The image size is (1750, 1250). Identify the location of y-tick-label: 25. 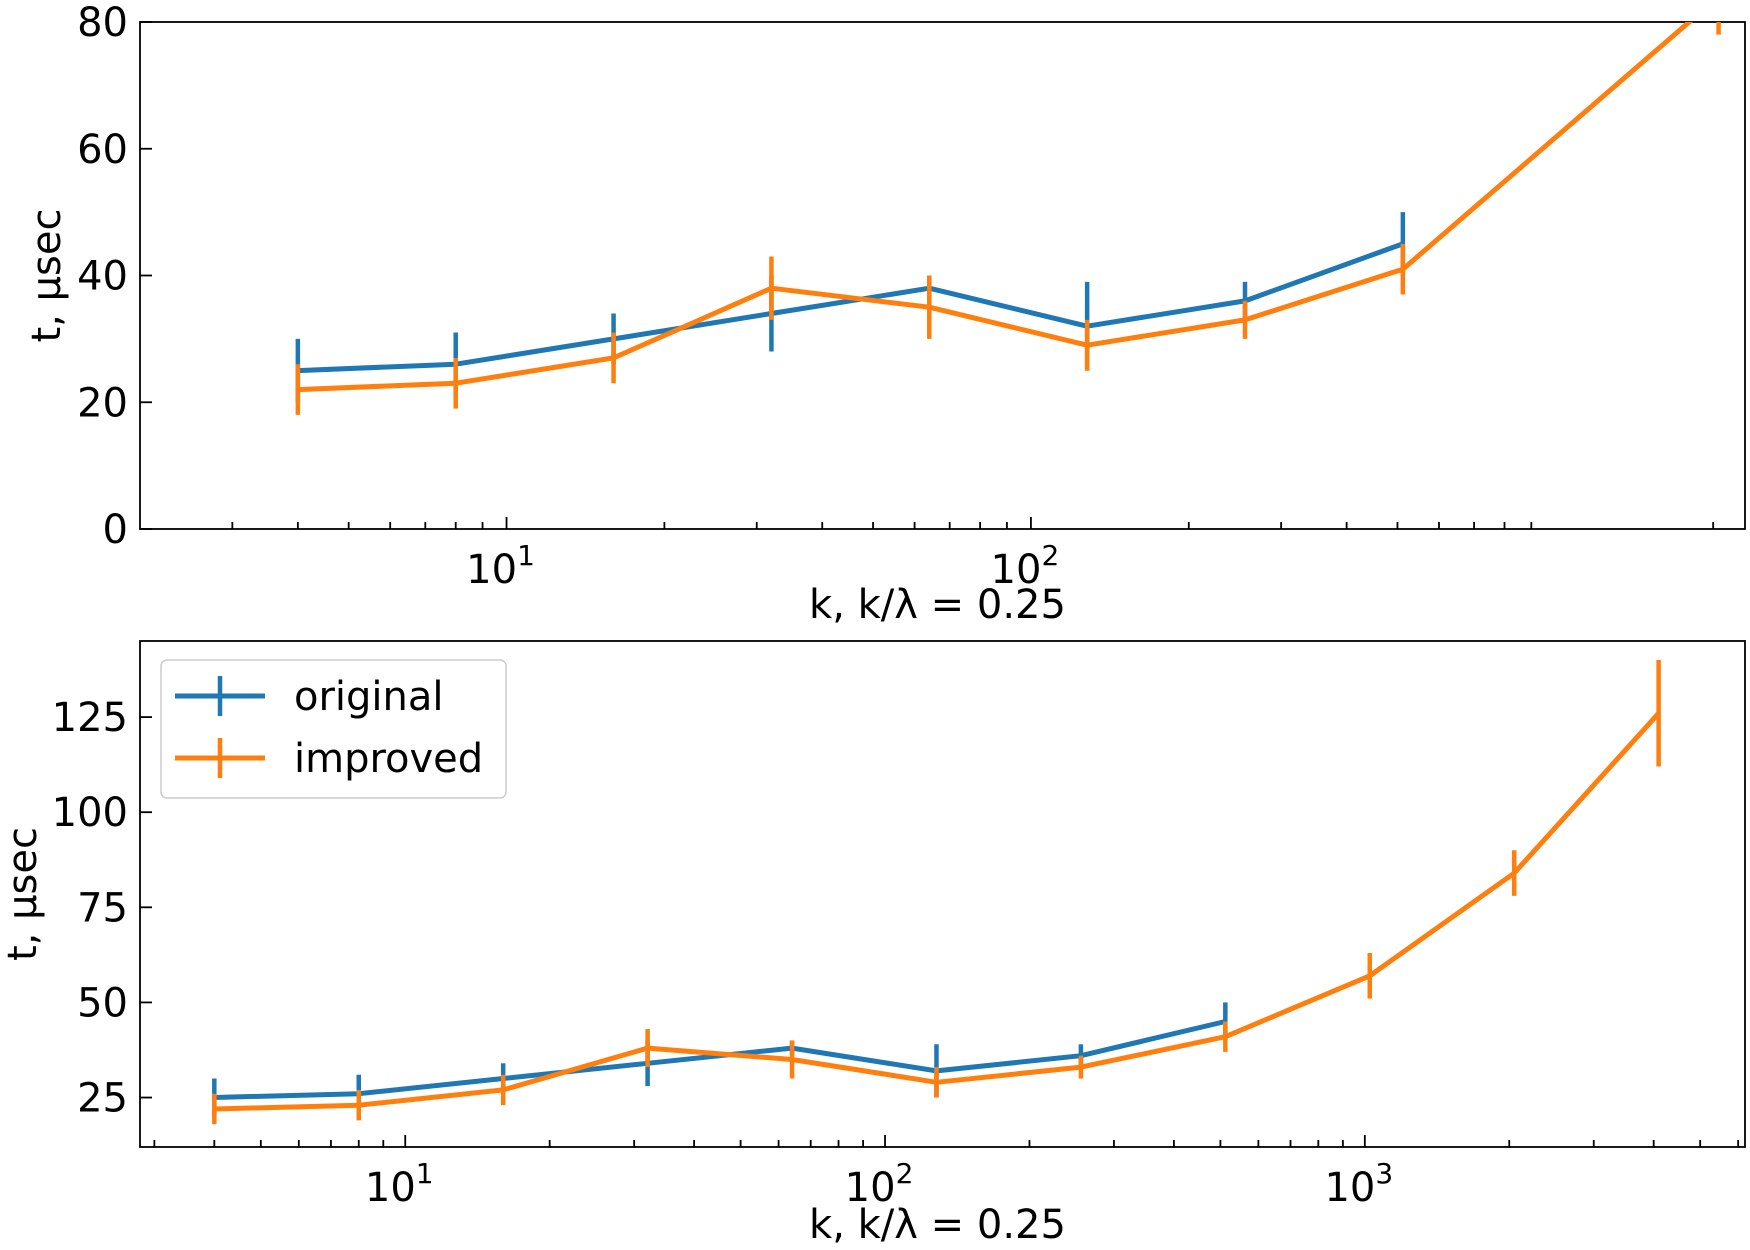
(102, 1099).